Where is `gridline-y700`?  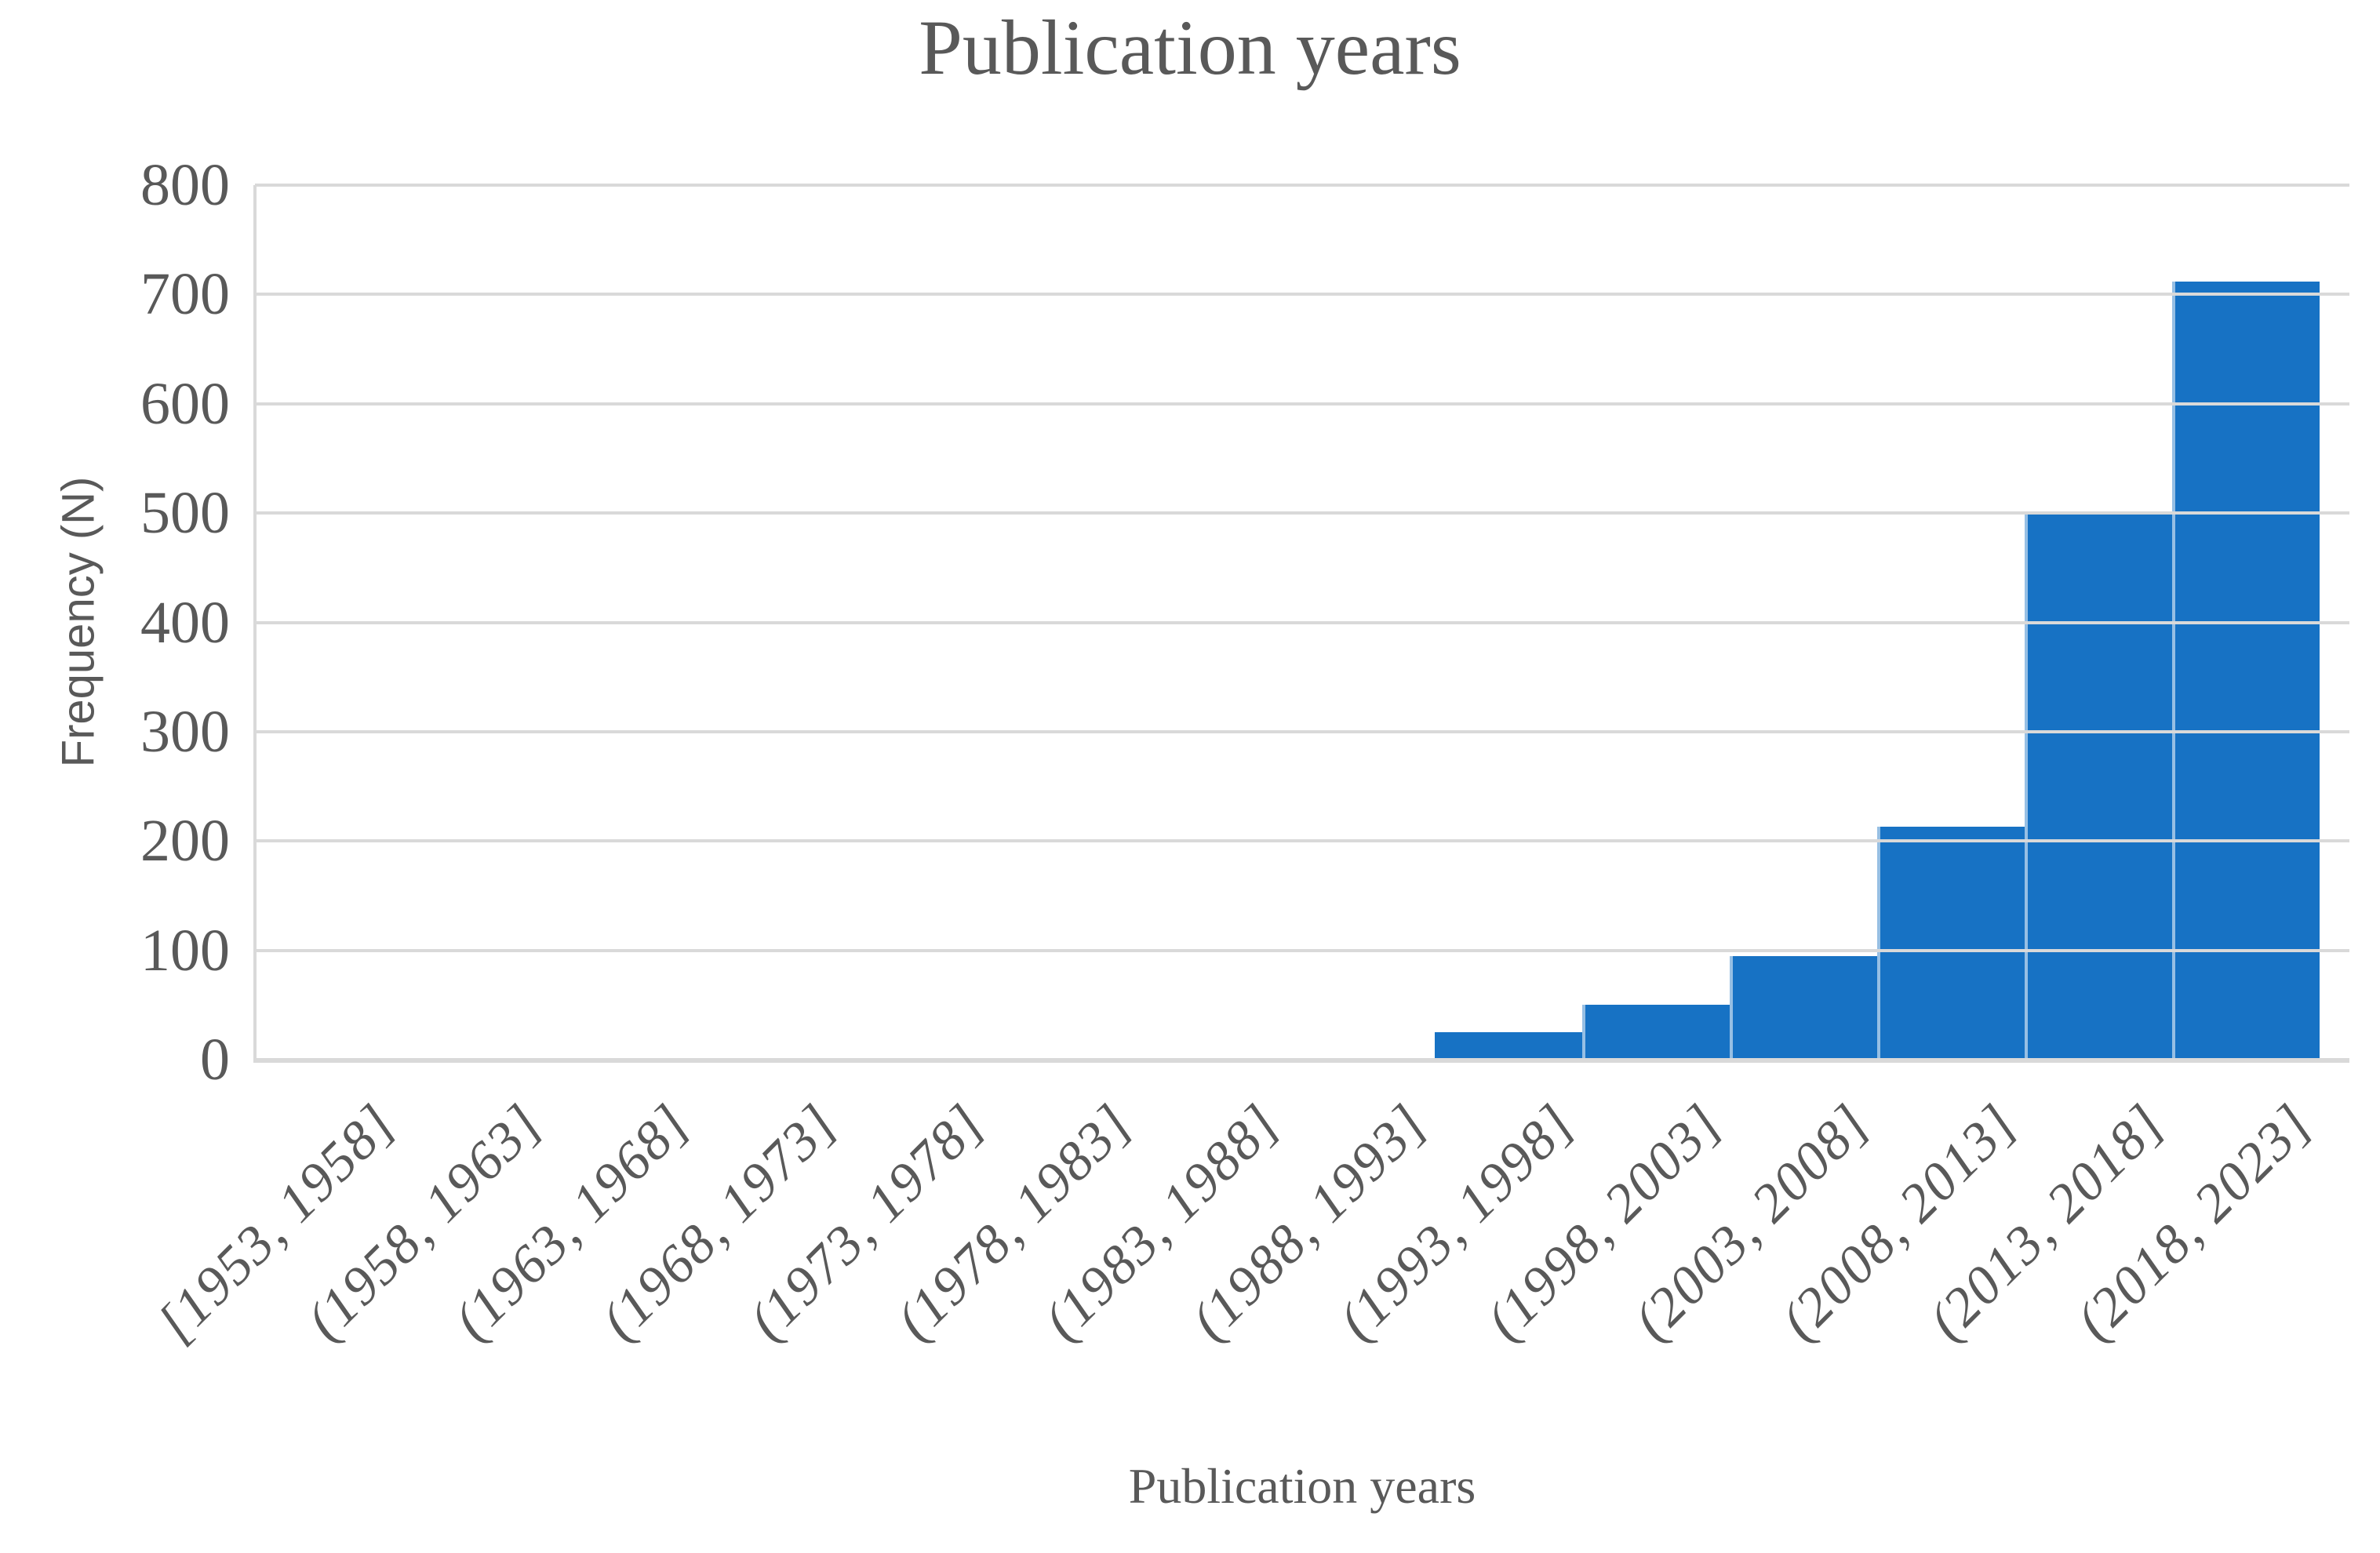 gridline-y700 is located at coordinates (1302, 294).